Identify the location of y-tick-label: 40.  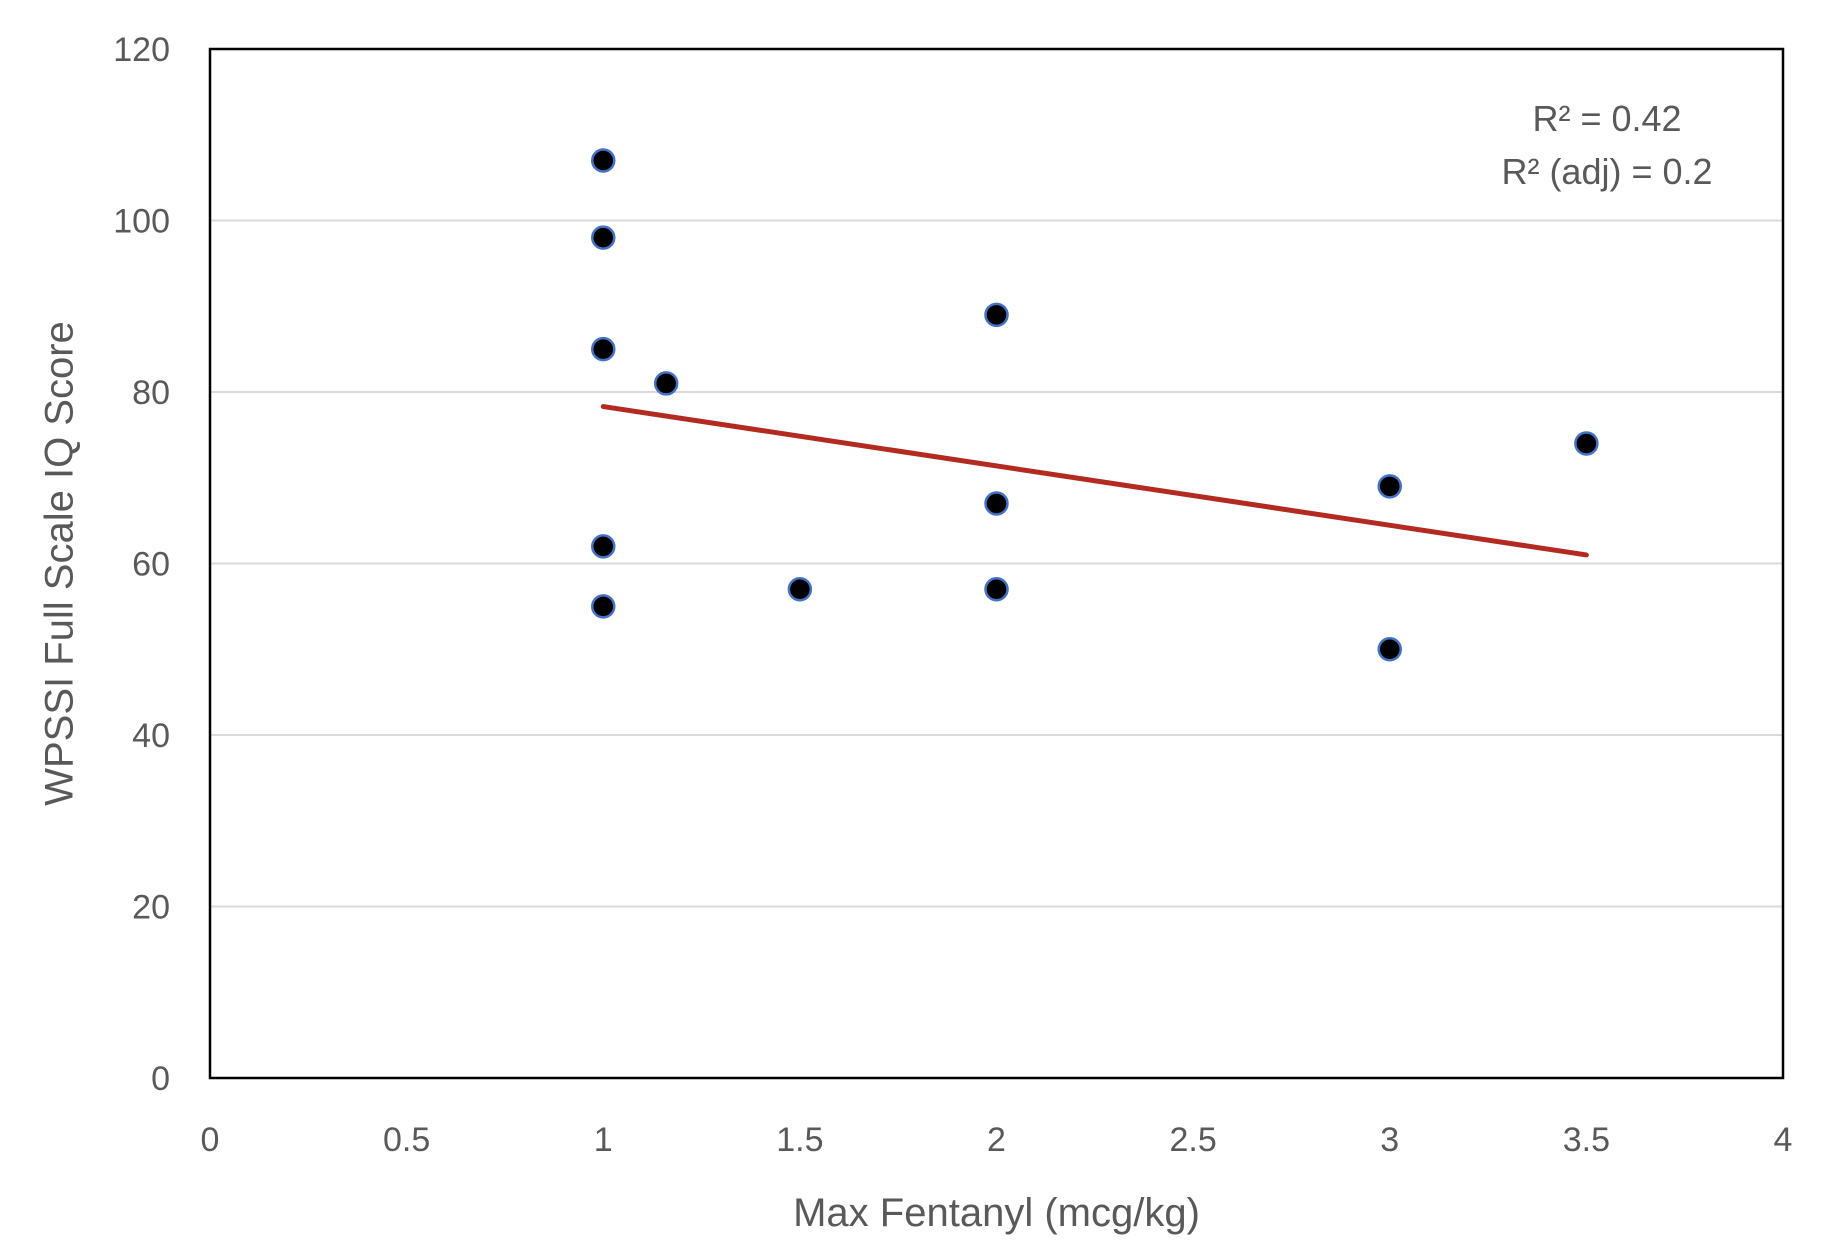
(151, 736).